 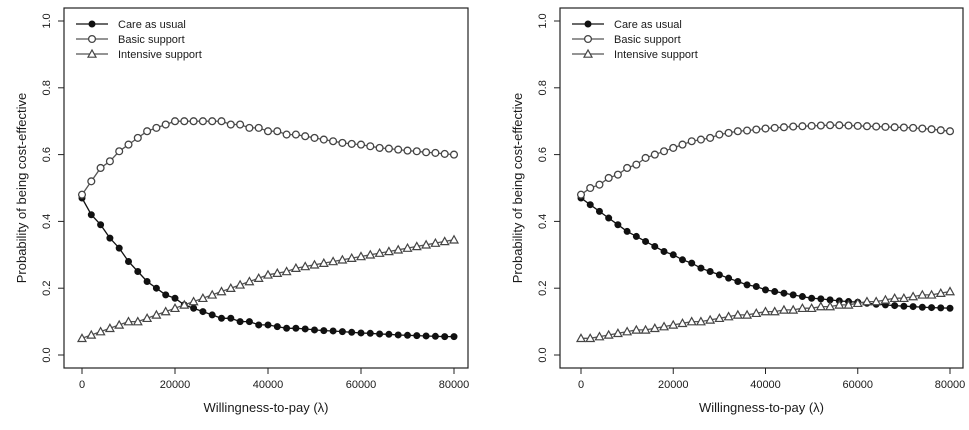 What do you see at coordinates (152, 25) in the screenshot?
I see `legend-label: Care as usual` at bounding box center [152, 25].